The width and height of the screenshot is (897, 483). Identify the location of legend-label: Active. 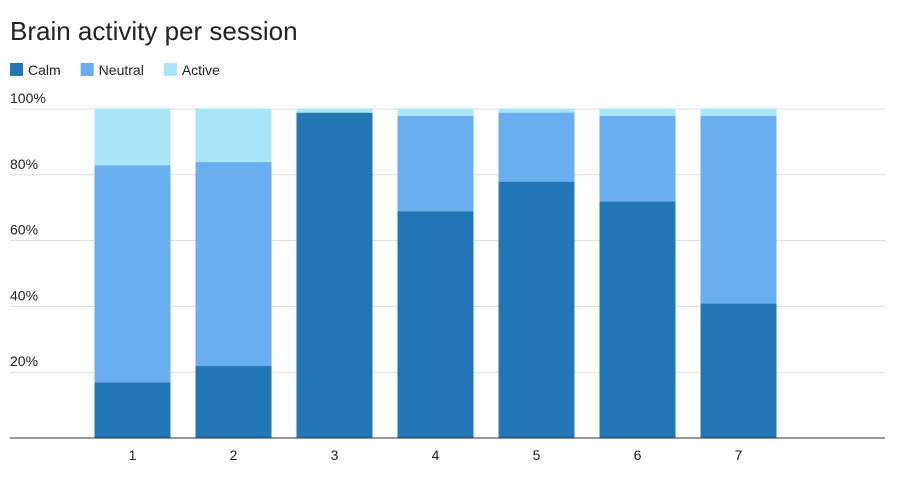
(201, 70).